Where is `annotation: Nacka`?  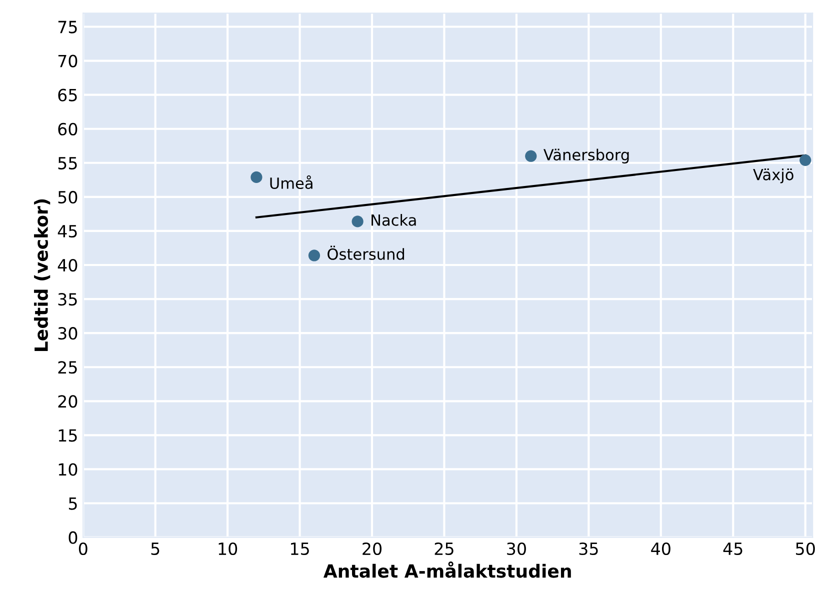 annotation: Nacka is located at coordinates (394, 220).